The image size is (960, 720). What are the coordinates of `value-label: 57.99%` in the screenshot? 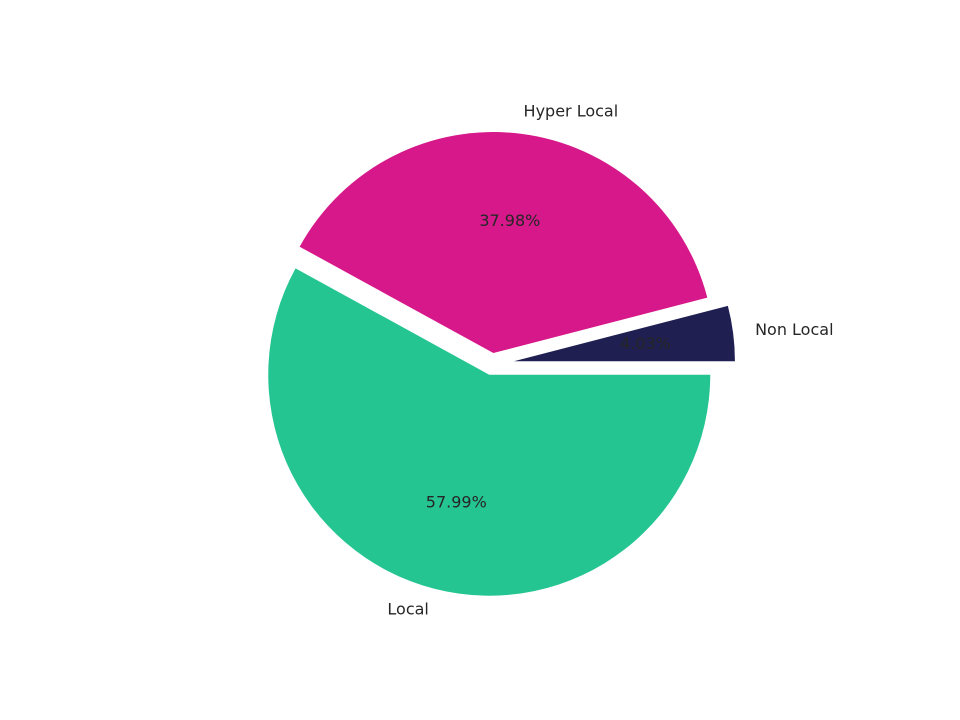 It's located at (456, 502).